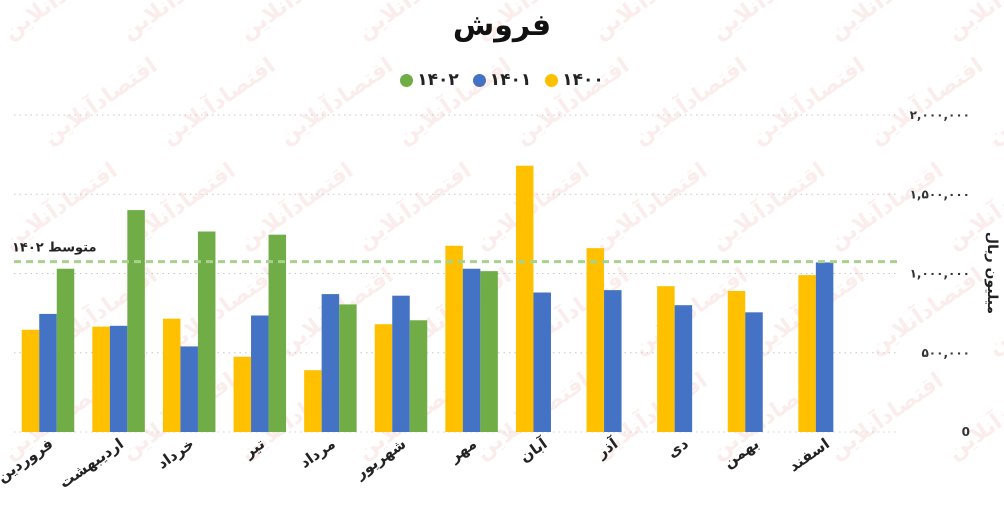 The image size is (1004, 518). What do you see at coordinates (966, 432) in the screenshot?
I see `y-tick-label: 0` at bounding box center [966, 432].